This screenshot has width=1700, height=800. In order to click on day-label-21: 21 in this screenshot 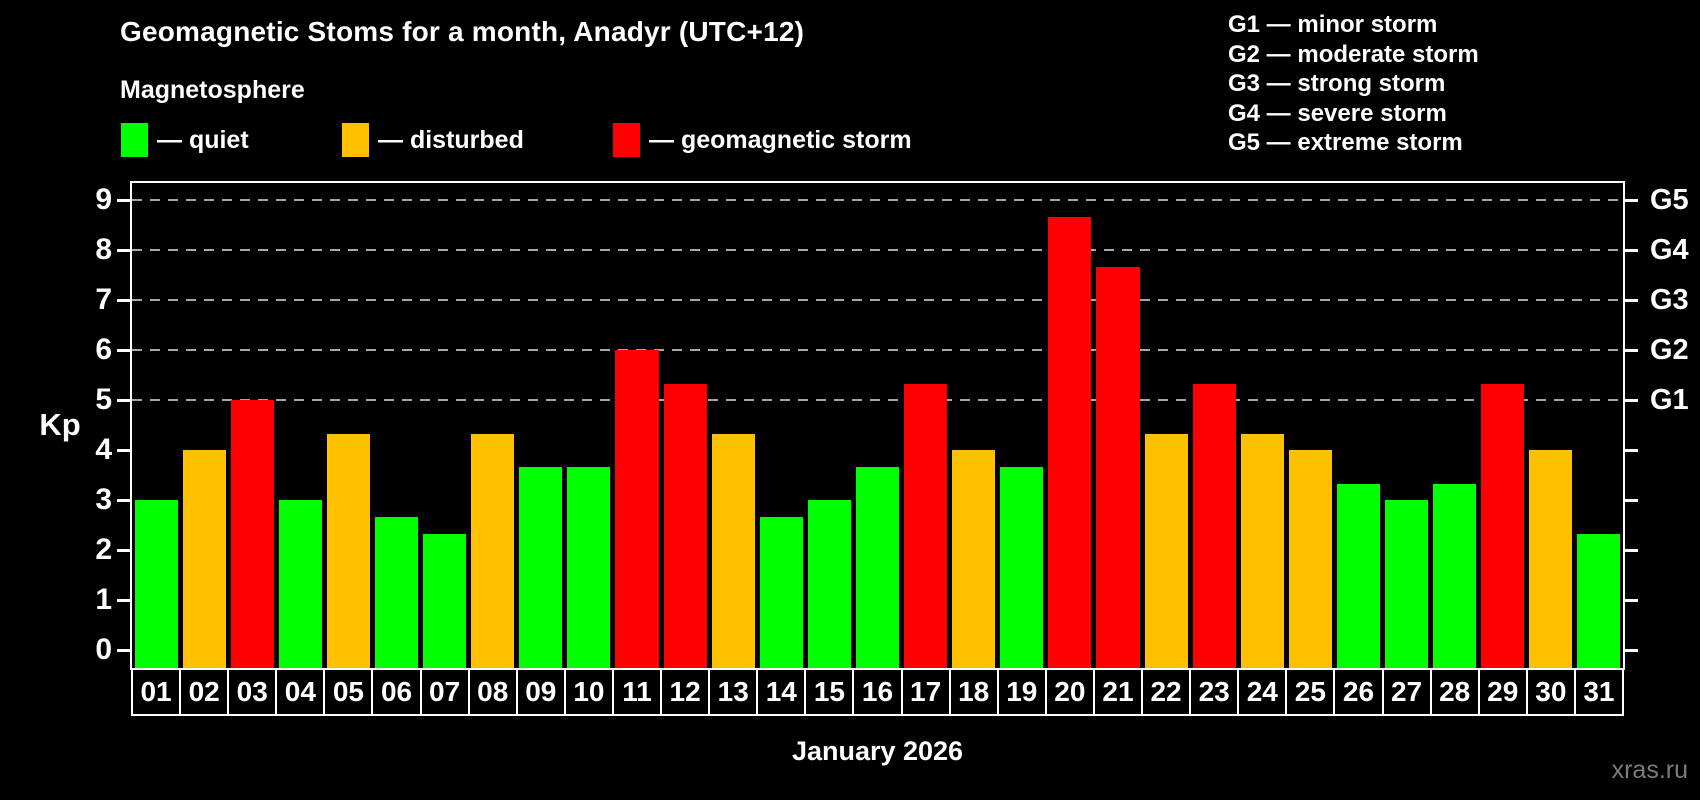, I will do `click(1118, 692)`.